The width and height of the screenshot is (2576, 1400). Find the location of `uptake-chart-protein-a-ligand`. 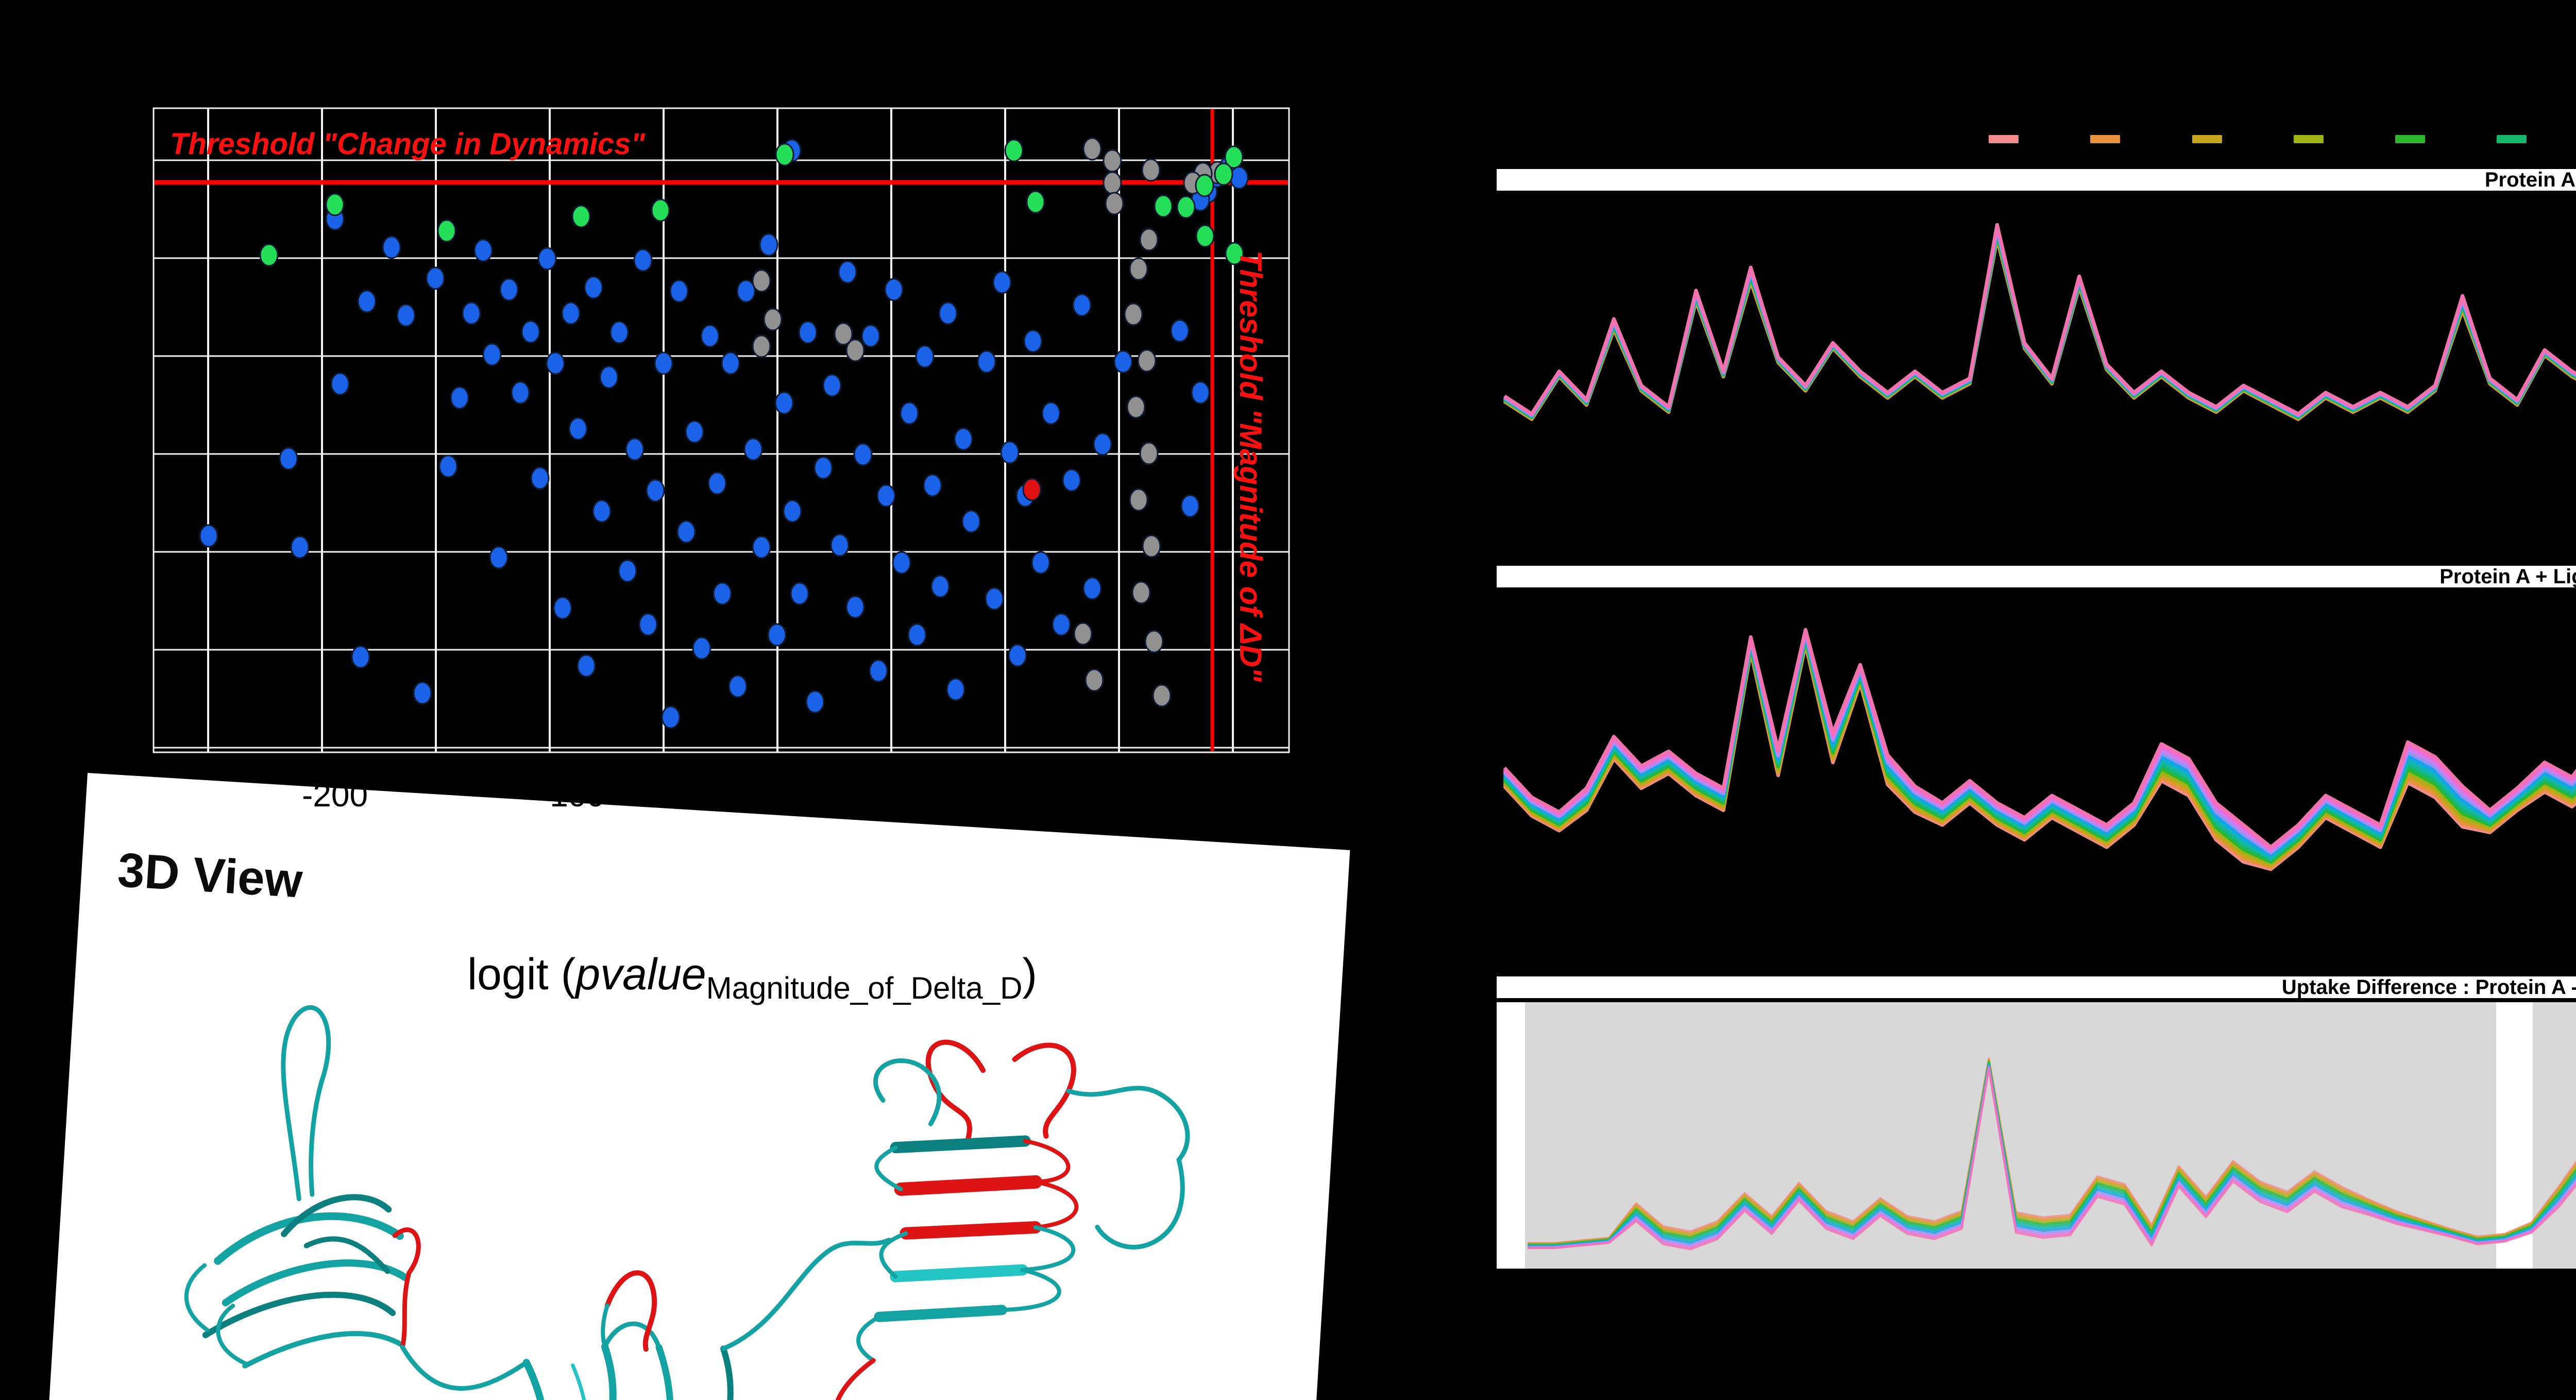

uptake-chart-protein-a-ligand is located at coordinates (2036, 781).